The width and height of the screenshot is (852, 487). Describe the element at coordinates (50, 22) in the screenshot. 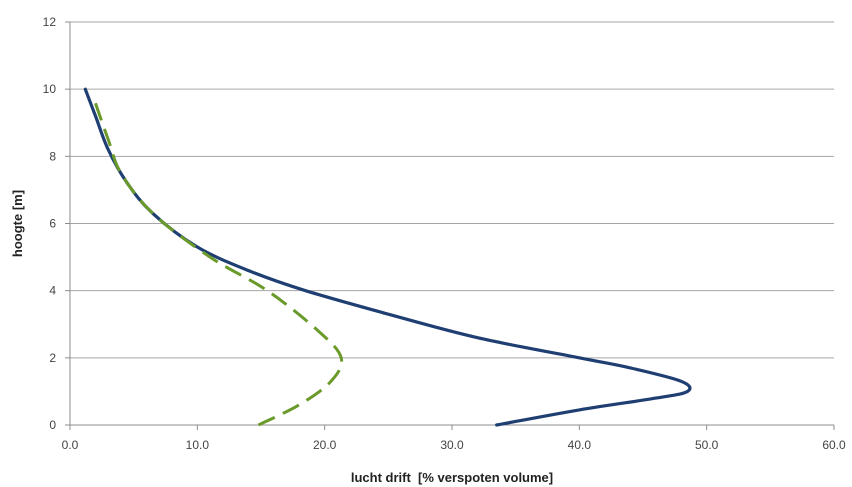

I see `y-tick-label: 12` at that location.